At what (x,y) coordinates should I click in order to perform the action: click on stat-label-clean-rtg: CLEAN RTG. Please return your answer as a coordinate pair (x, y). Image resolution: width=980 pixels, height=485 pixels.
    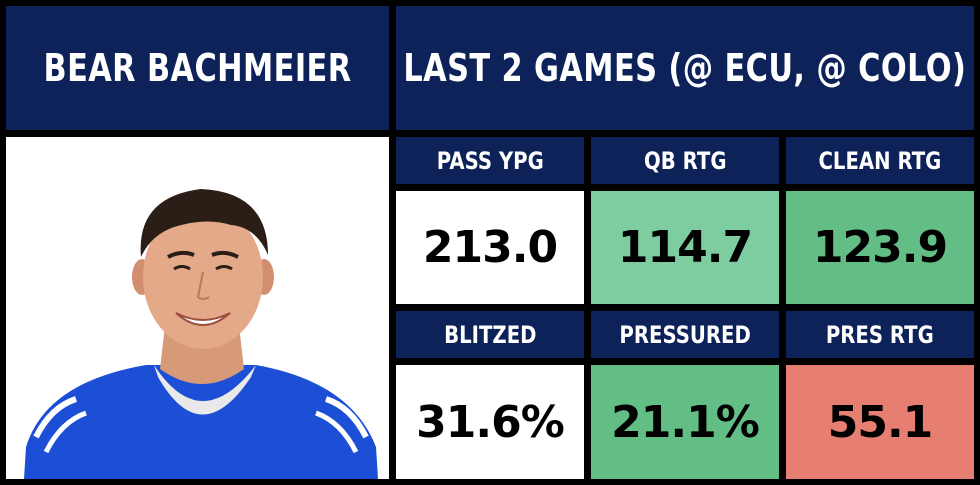
    Looking at the image, I should click on (880, 160).